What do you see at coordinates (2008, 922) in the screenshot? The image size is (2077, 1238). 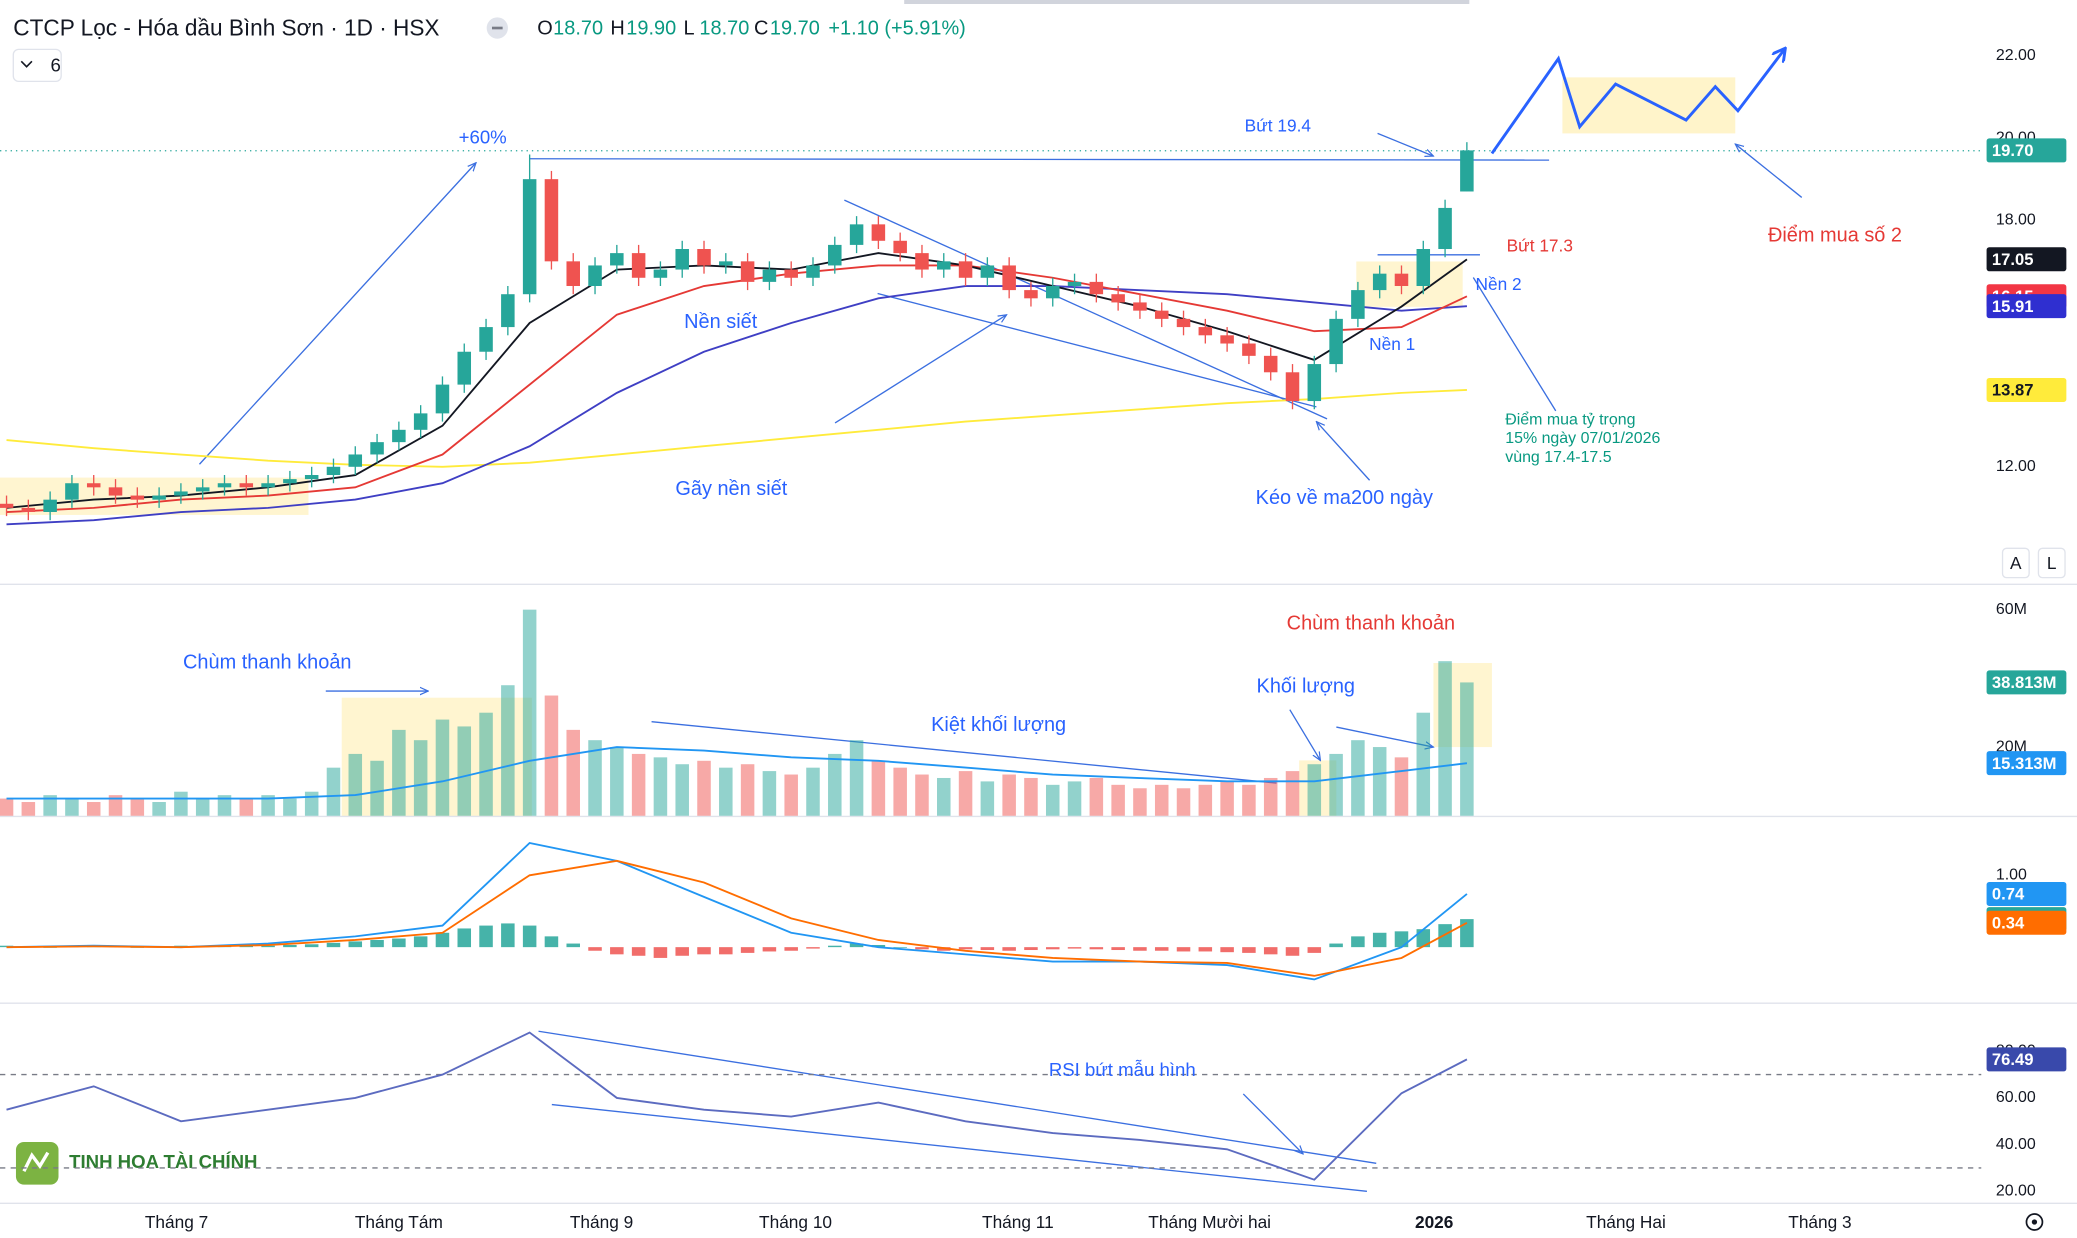 I see `price-tag-label: 0.34` at bounding box center [2008, 922].